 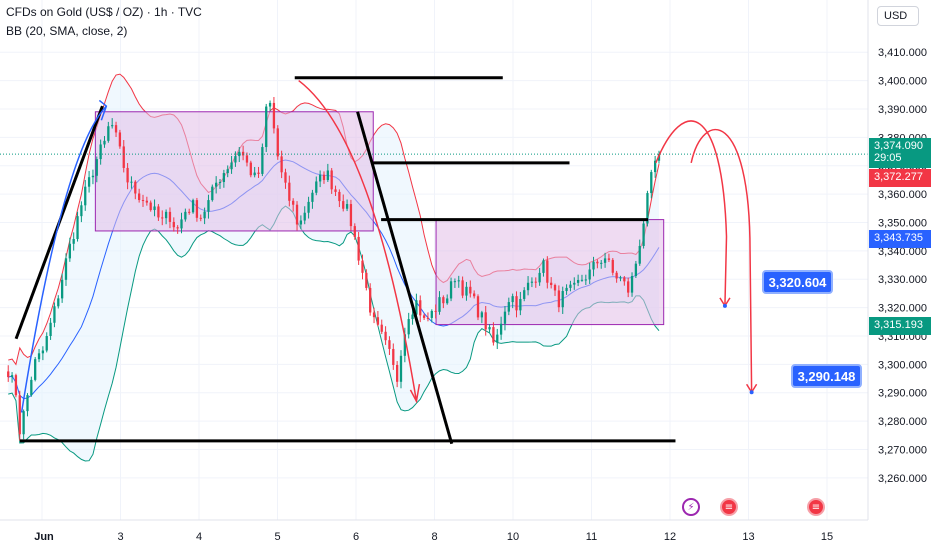 What do you see at coordinates (670, 537) in the screenshot?
I see `time-tick-label: 12` at bounding box center [670, 537].